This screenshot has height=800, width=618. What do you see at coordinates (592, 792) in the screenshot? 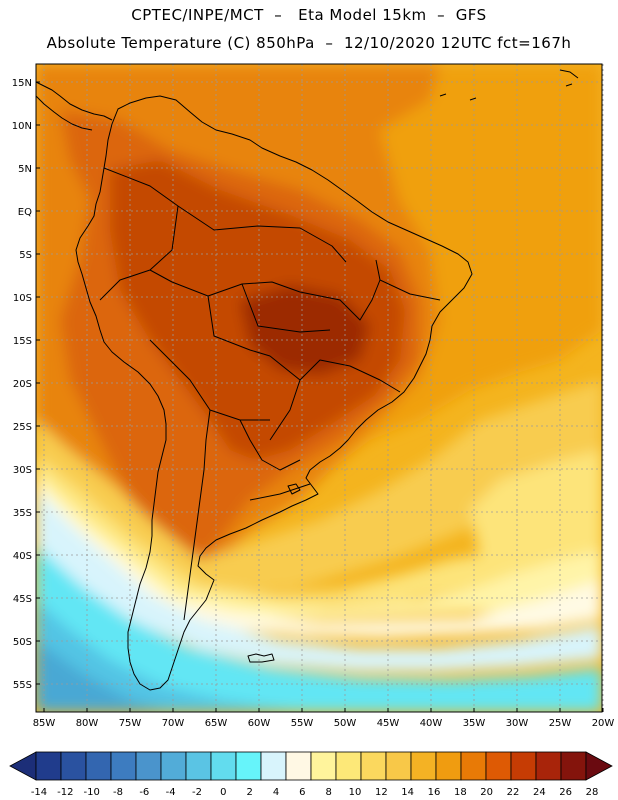
I see `colorbar-label: 28` at bounding box center [592, 792].